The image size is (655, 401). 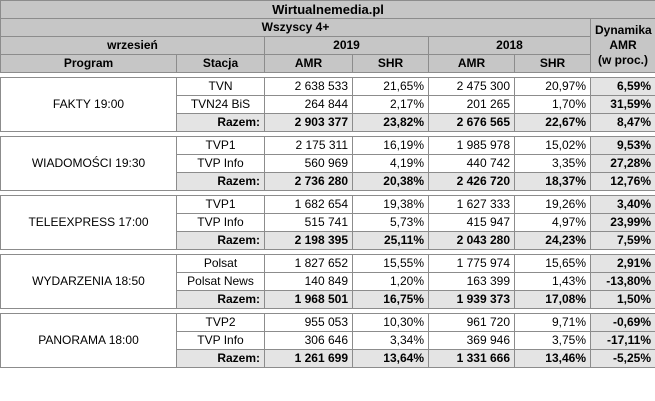 I want to click on dynamics-cell: 1,50%, so click(x=622, y=299).